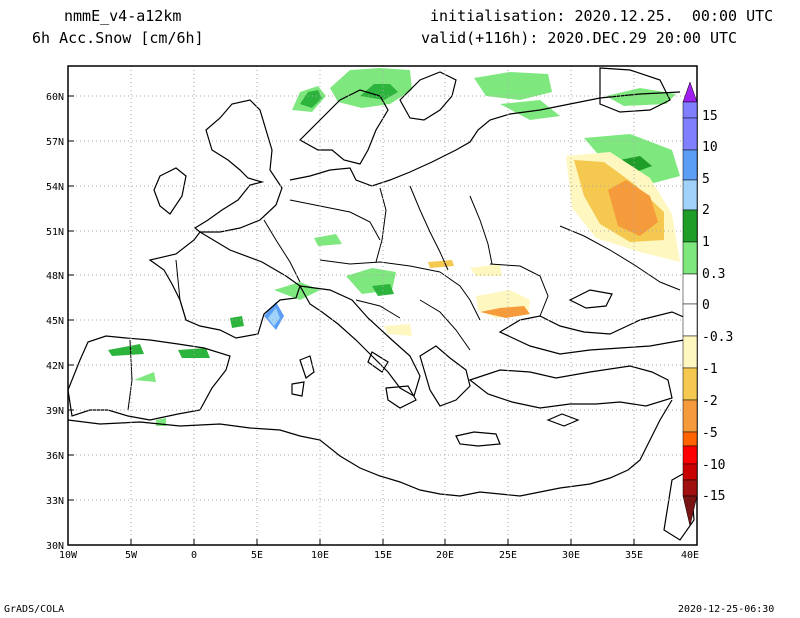  Describe the element at coordinates (690, 555) in the screenshot. I see `lon-label: 40E` at that location.